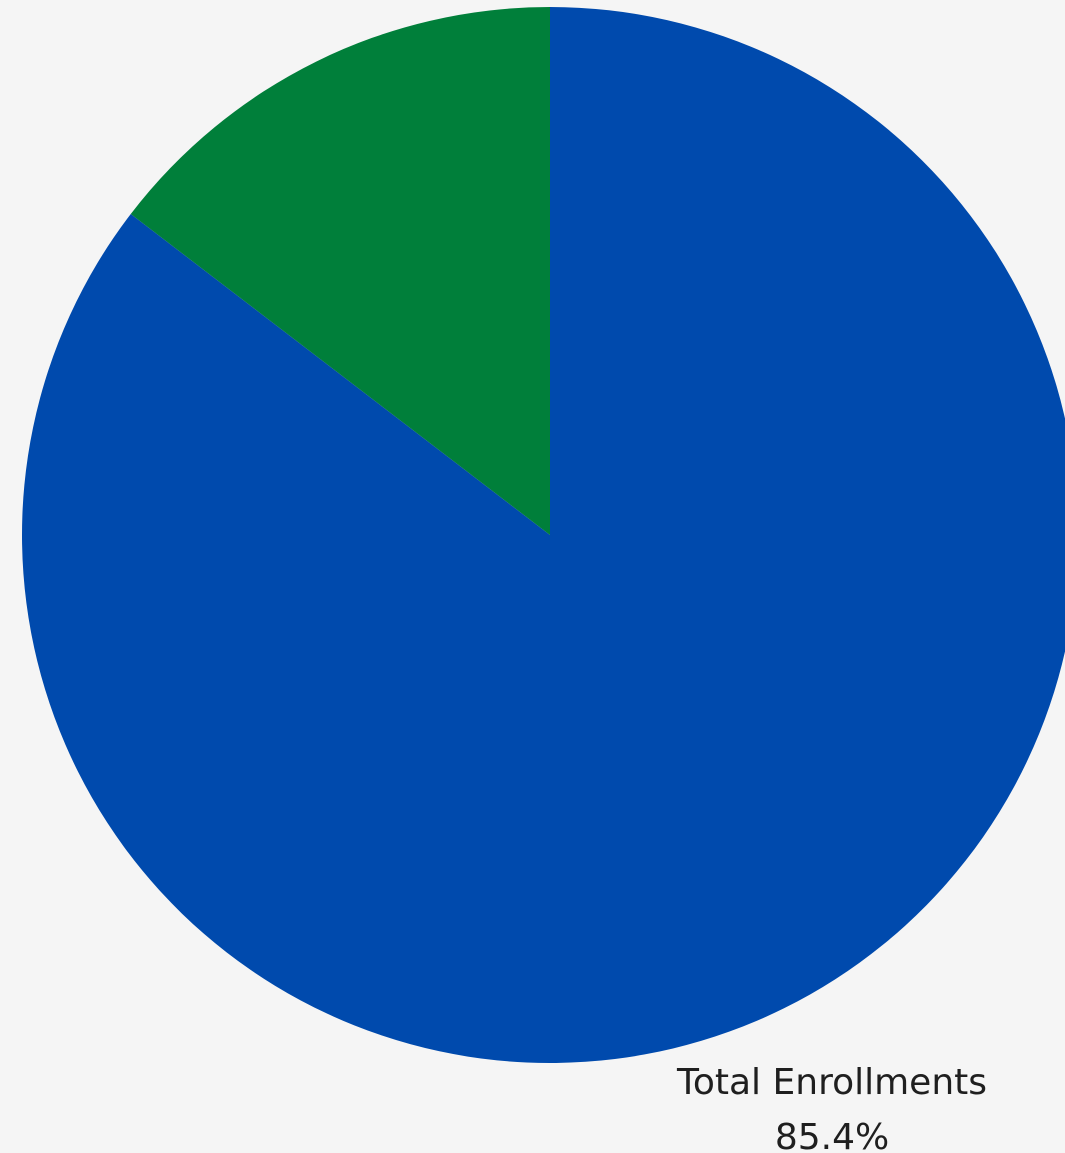 The width and height of the screenshot is (1065, 1153). Describe the element at coordinates (831, 1082) in the screenshot. I see `slice-category-label: Total Enrollments` at that location.